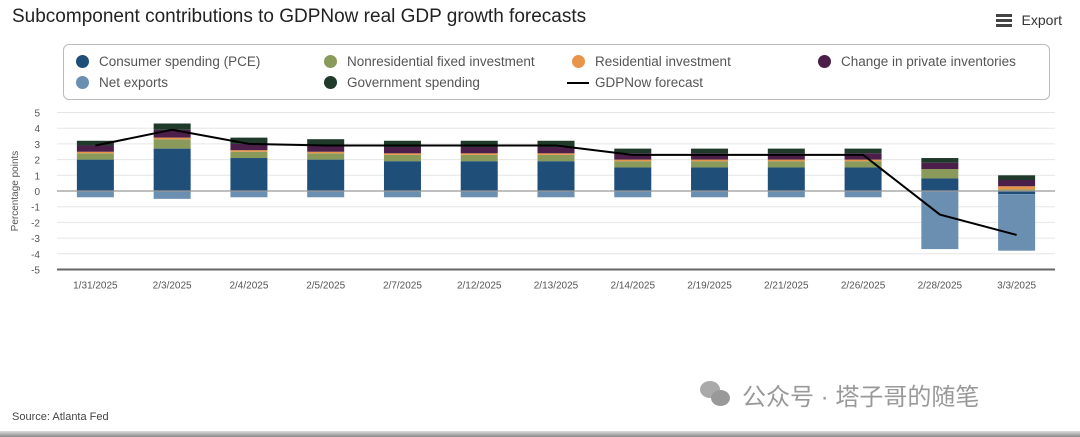 This screenshot has height=437, width=1080. Describe the element at coordinates (649, 82) in the screenshot. I see `legend-label: GDPNow forecast` at that location.